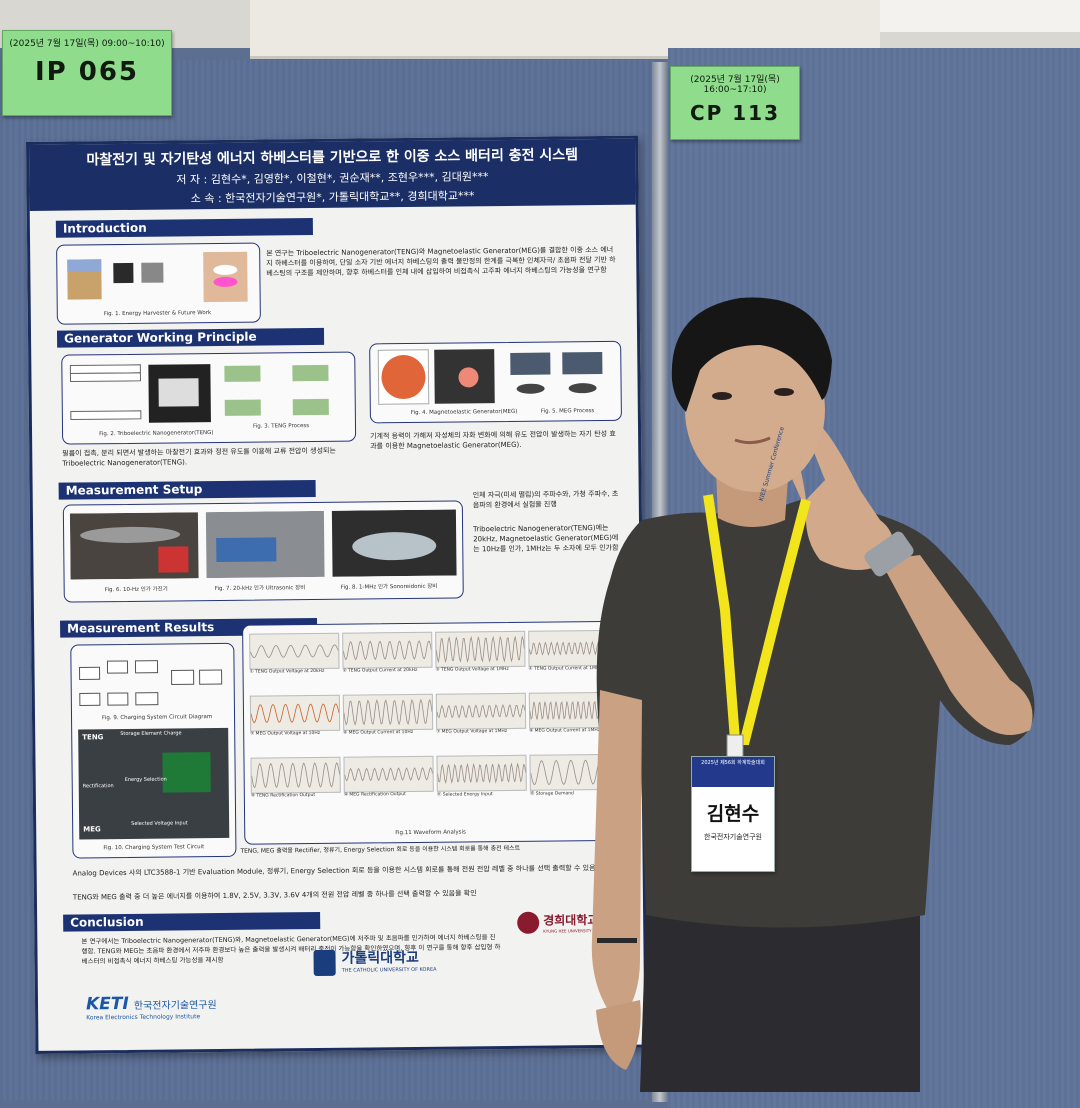 Image resolution: width=1080 pixels, height=1108 pixels. I want to click on catholic-logo: 가톨릭대학교 THE CATHOLIC UNIVERSITY OF KOREA, so click(388, 960).